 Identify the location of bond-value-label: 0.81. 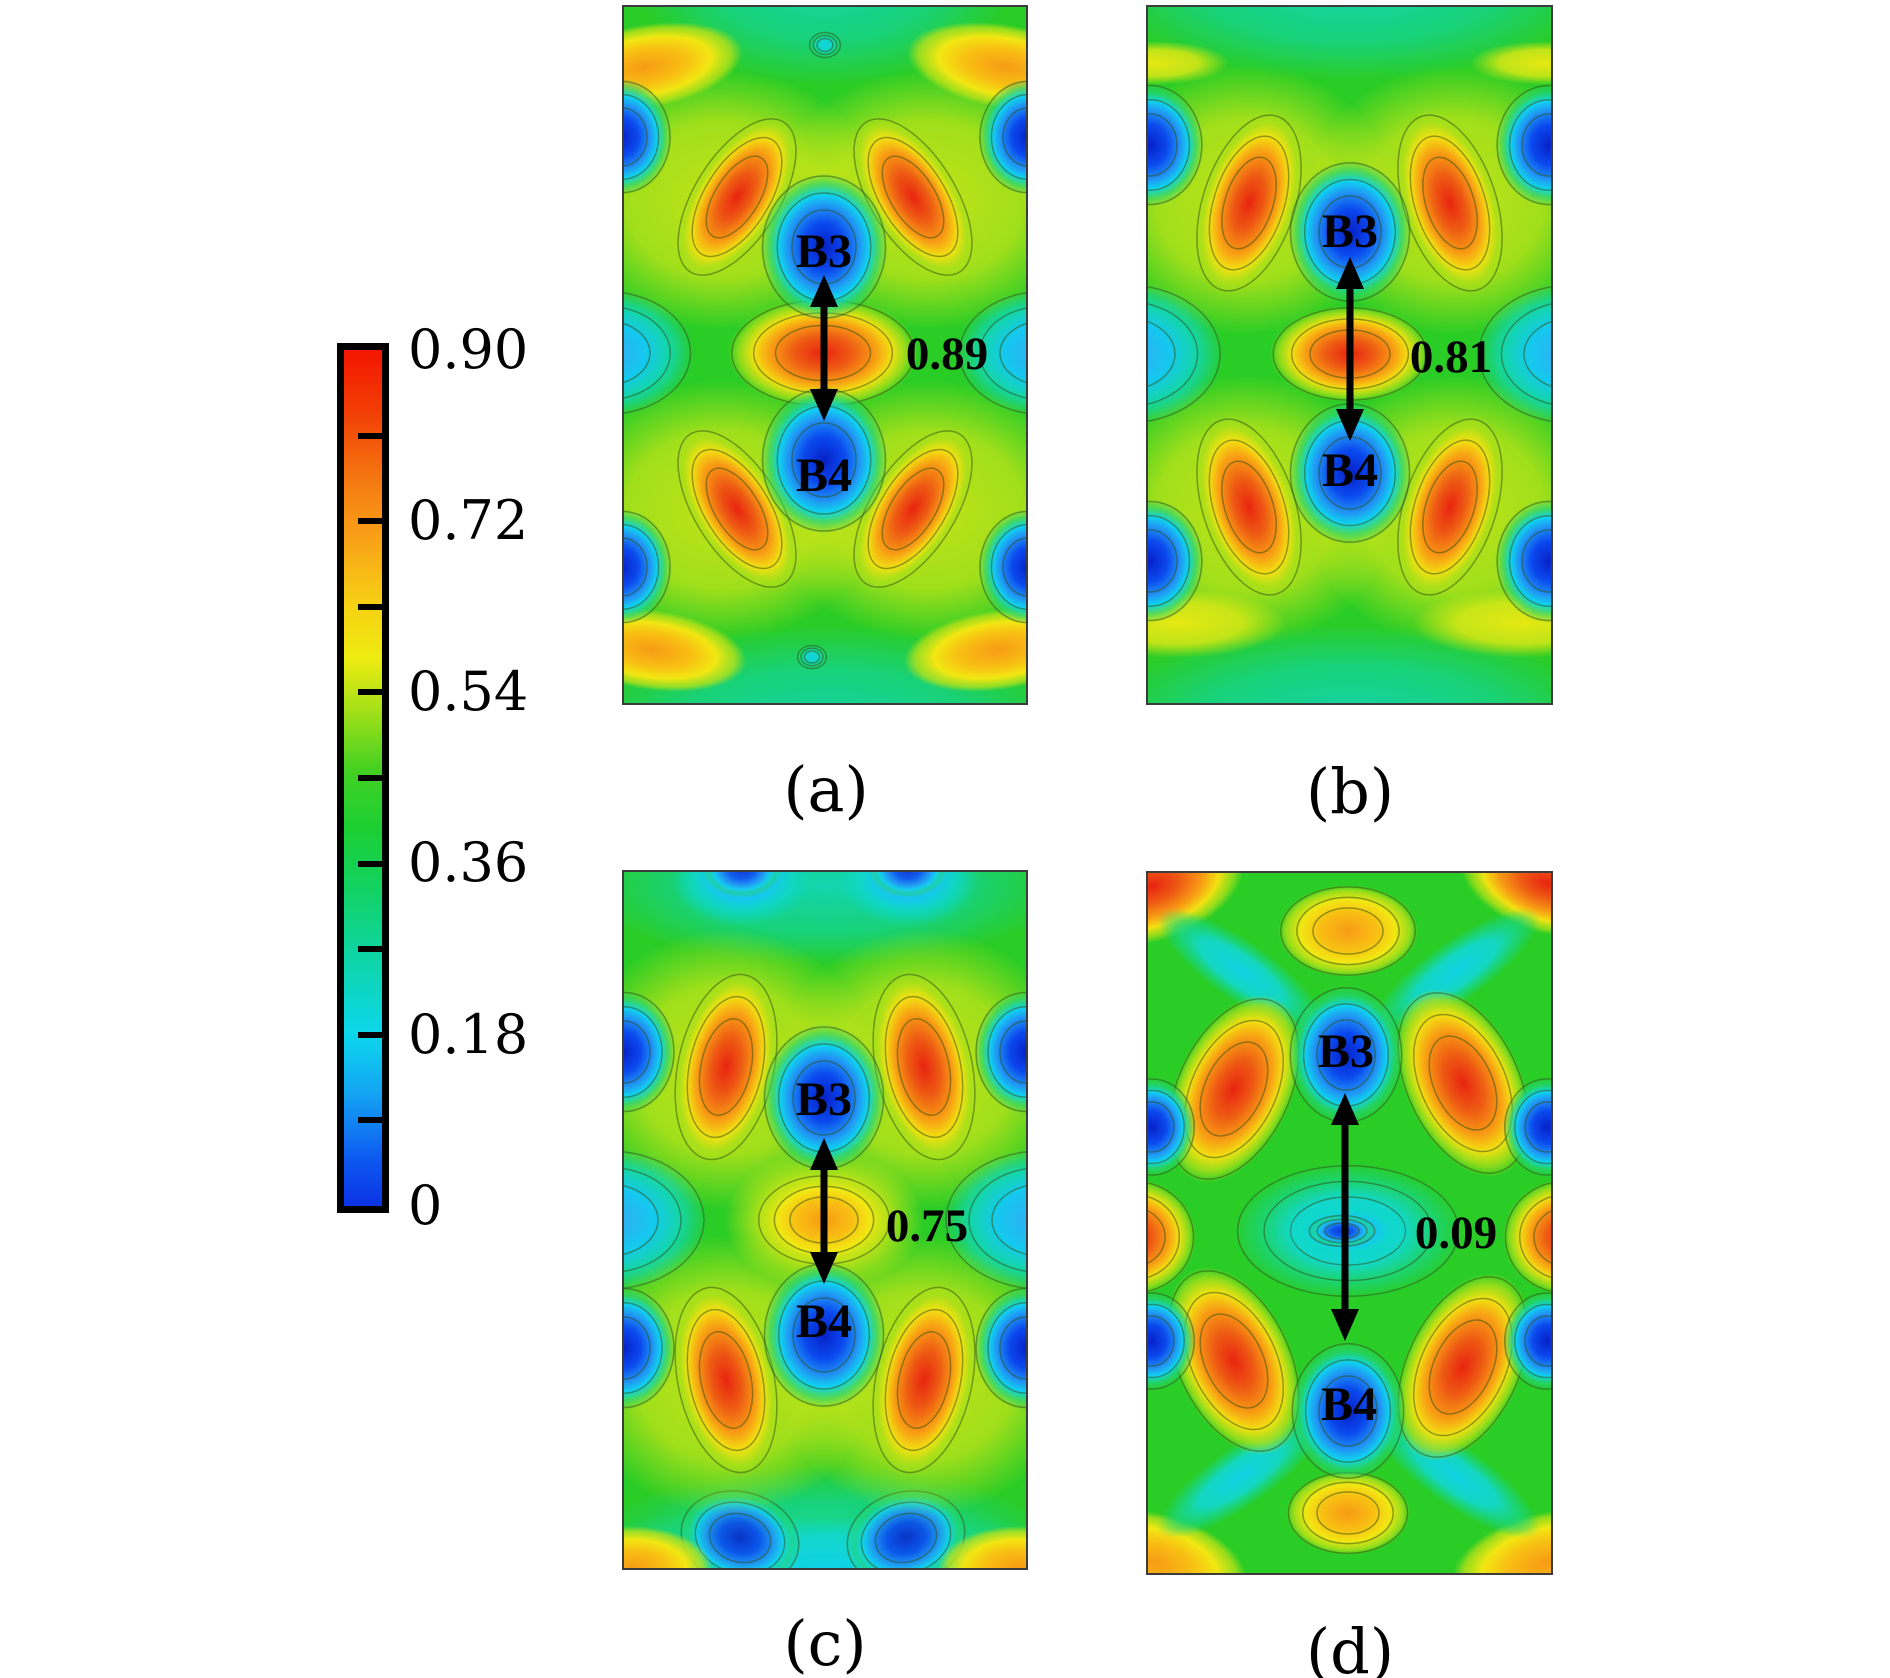
(1451, 357).